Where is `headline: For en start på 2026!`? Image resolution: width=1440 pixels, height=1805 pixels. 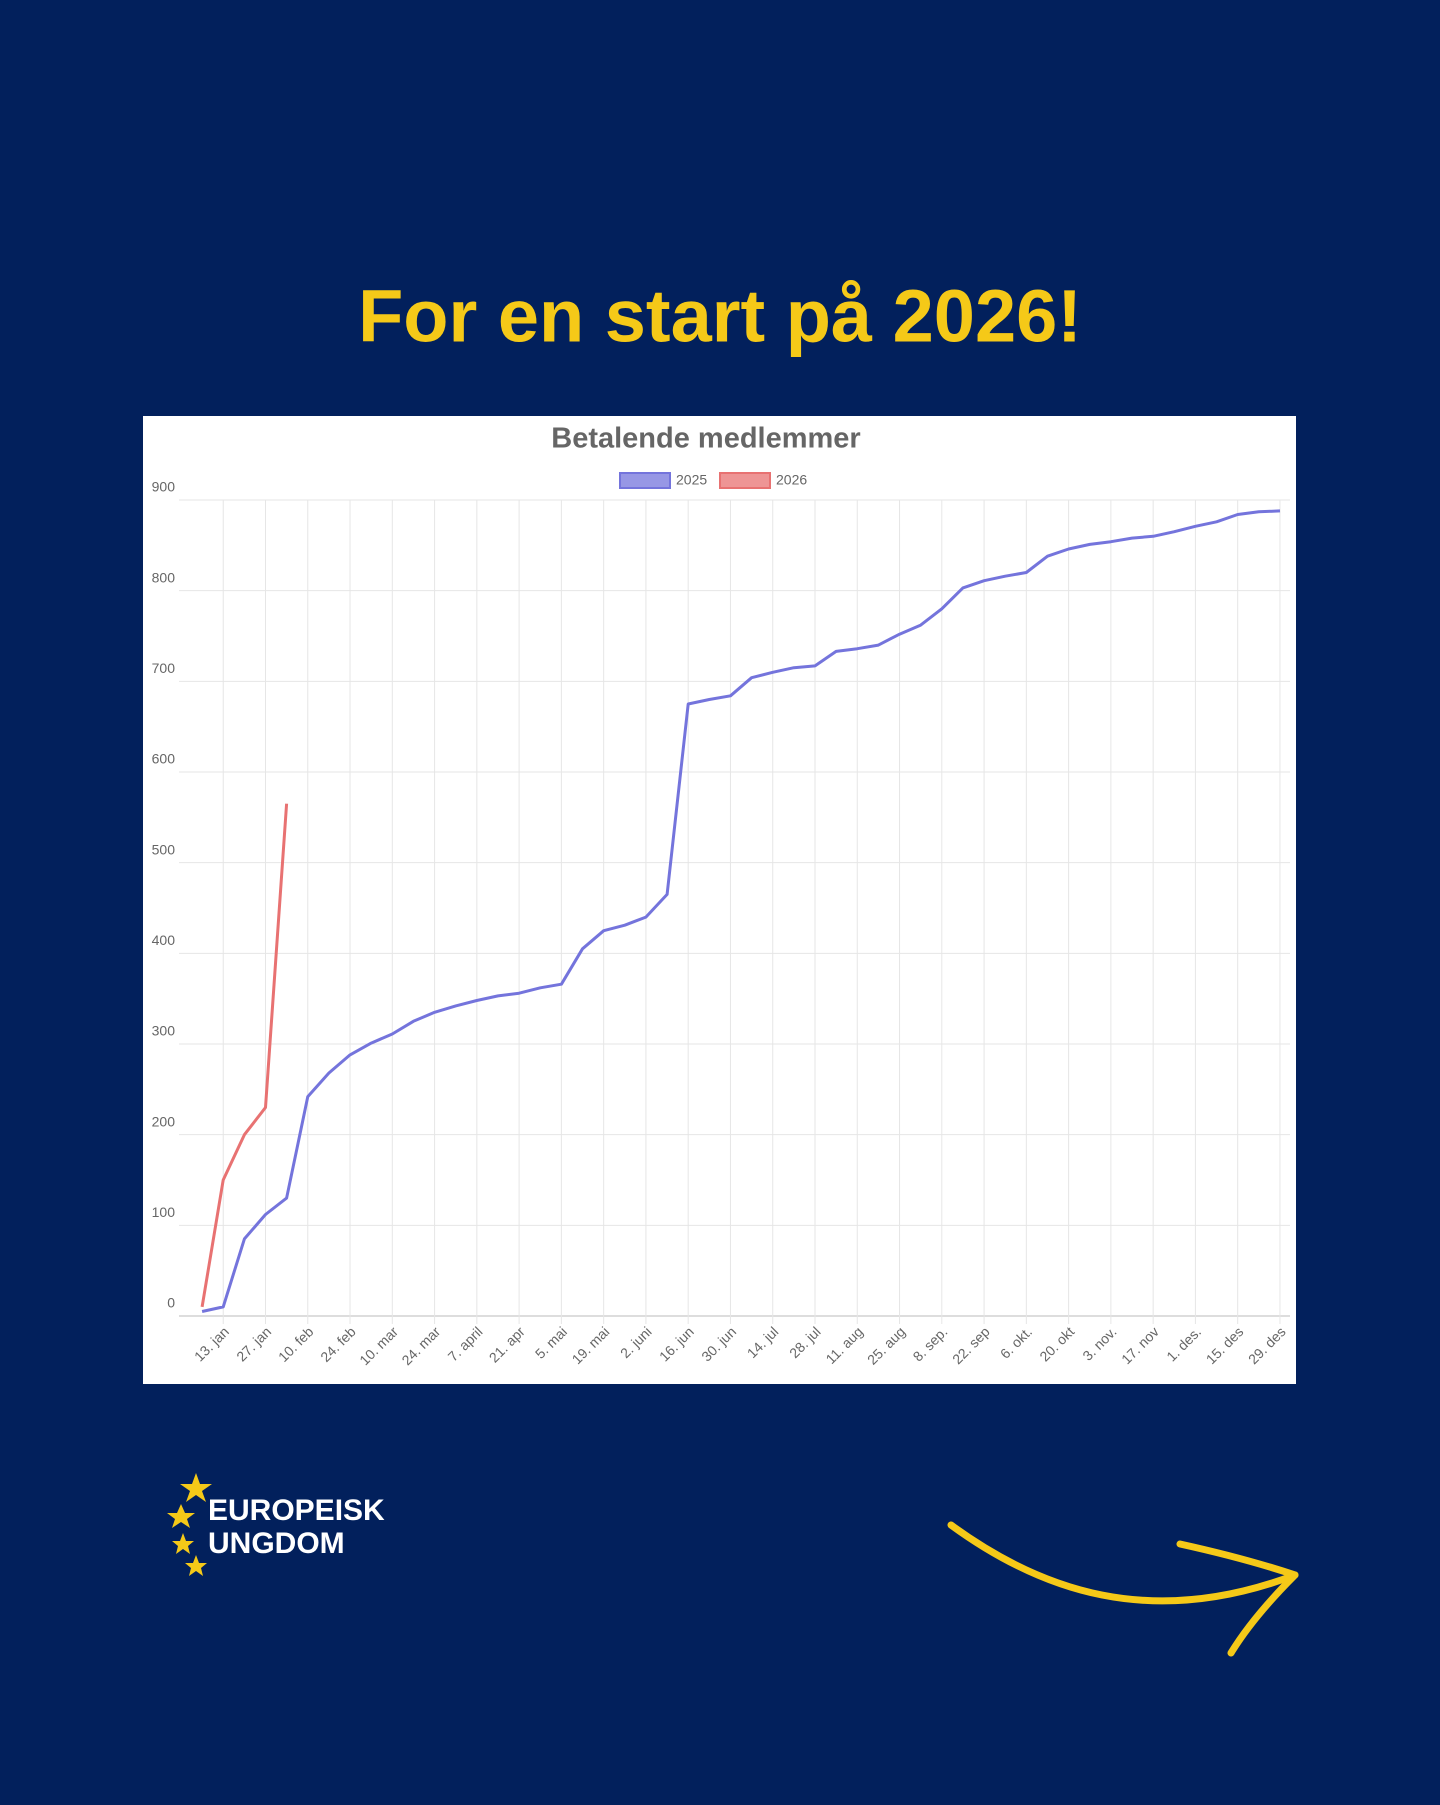
headline: For en start på 2026! is located at coordinates (720, 316).